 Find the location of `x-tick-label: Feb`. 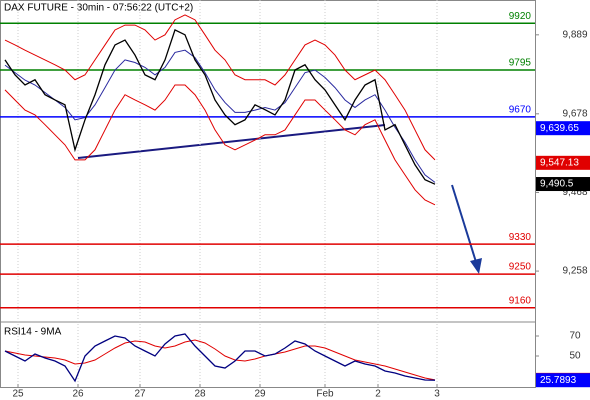

x-tick-label: Feb is located at coordinates (325, 394).